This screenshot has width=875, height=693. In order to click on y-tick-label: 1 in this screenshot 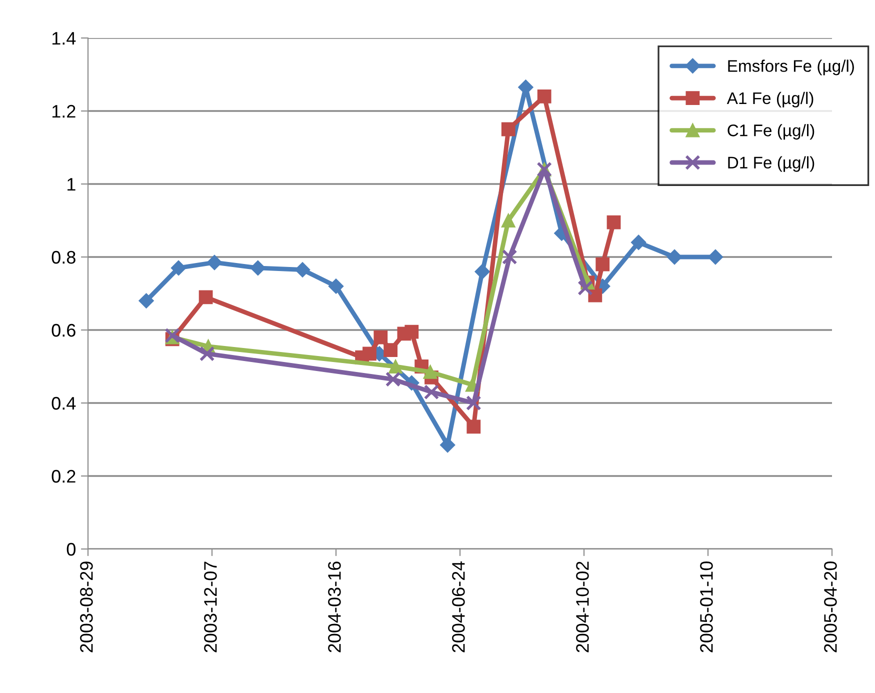, I will do `click(72, 184)`.